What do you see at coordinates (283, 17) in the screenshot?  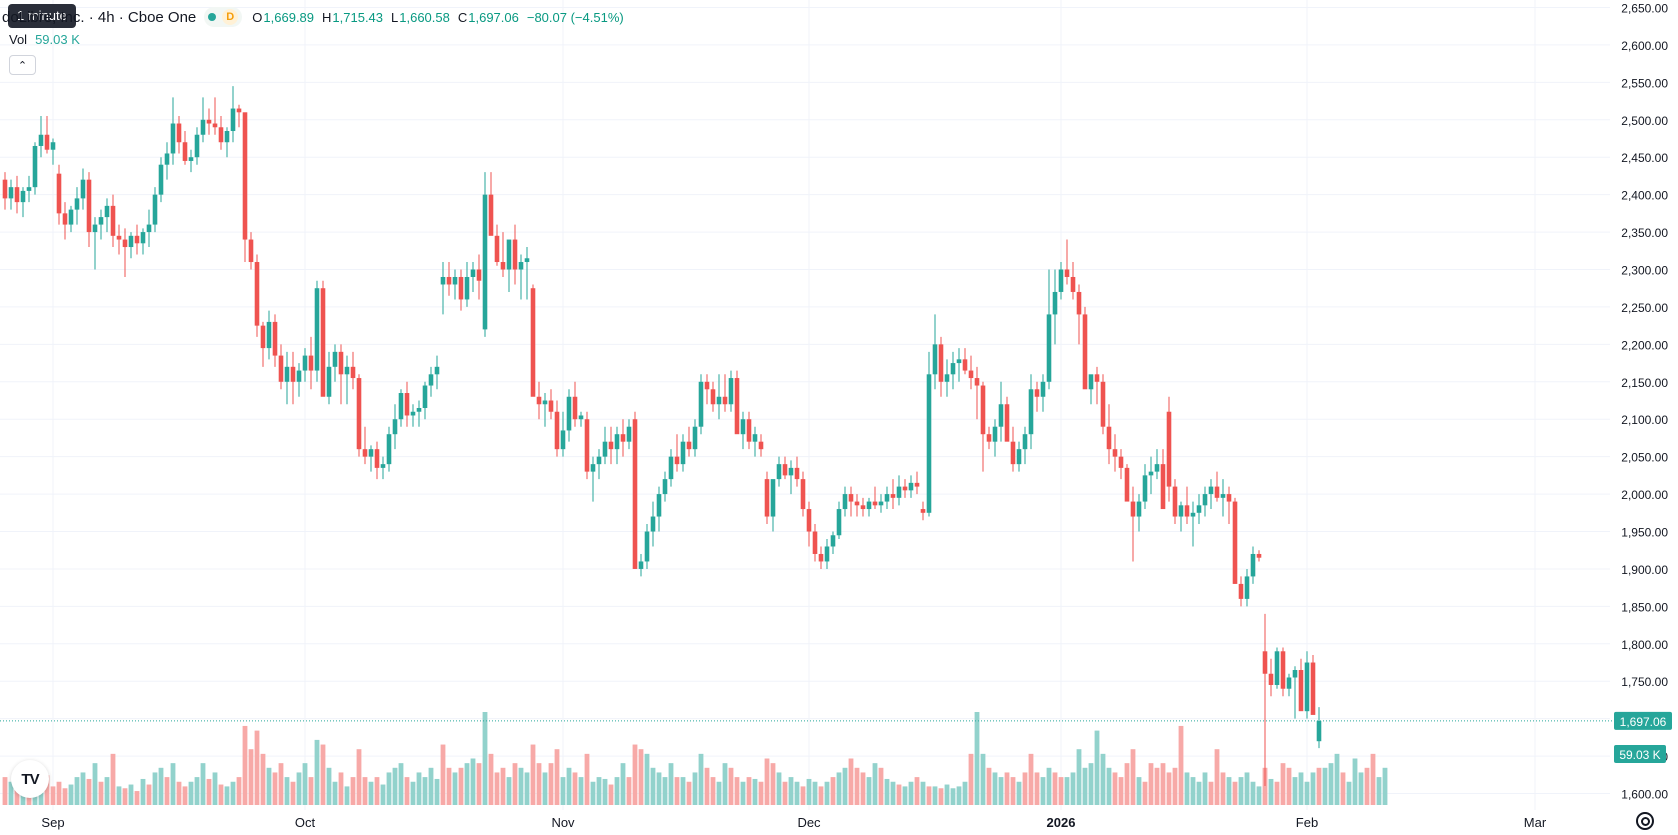 I see `ohlc-open: O1,669.89` at bounding box center [283, 17].